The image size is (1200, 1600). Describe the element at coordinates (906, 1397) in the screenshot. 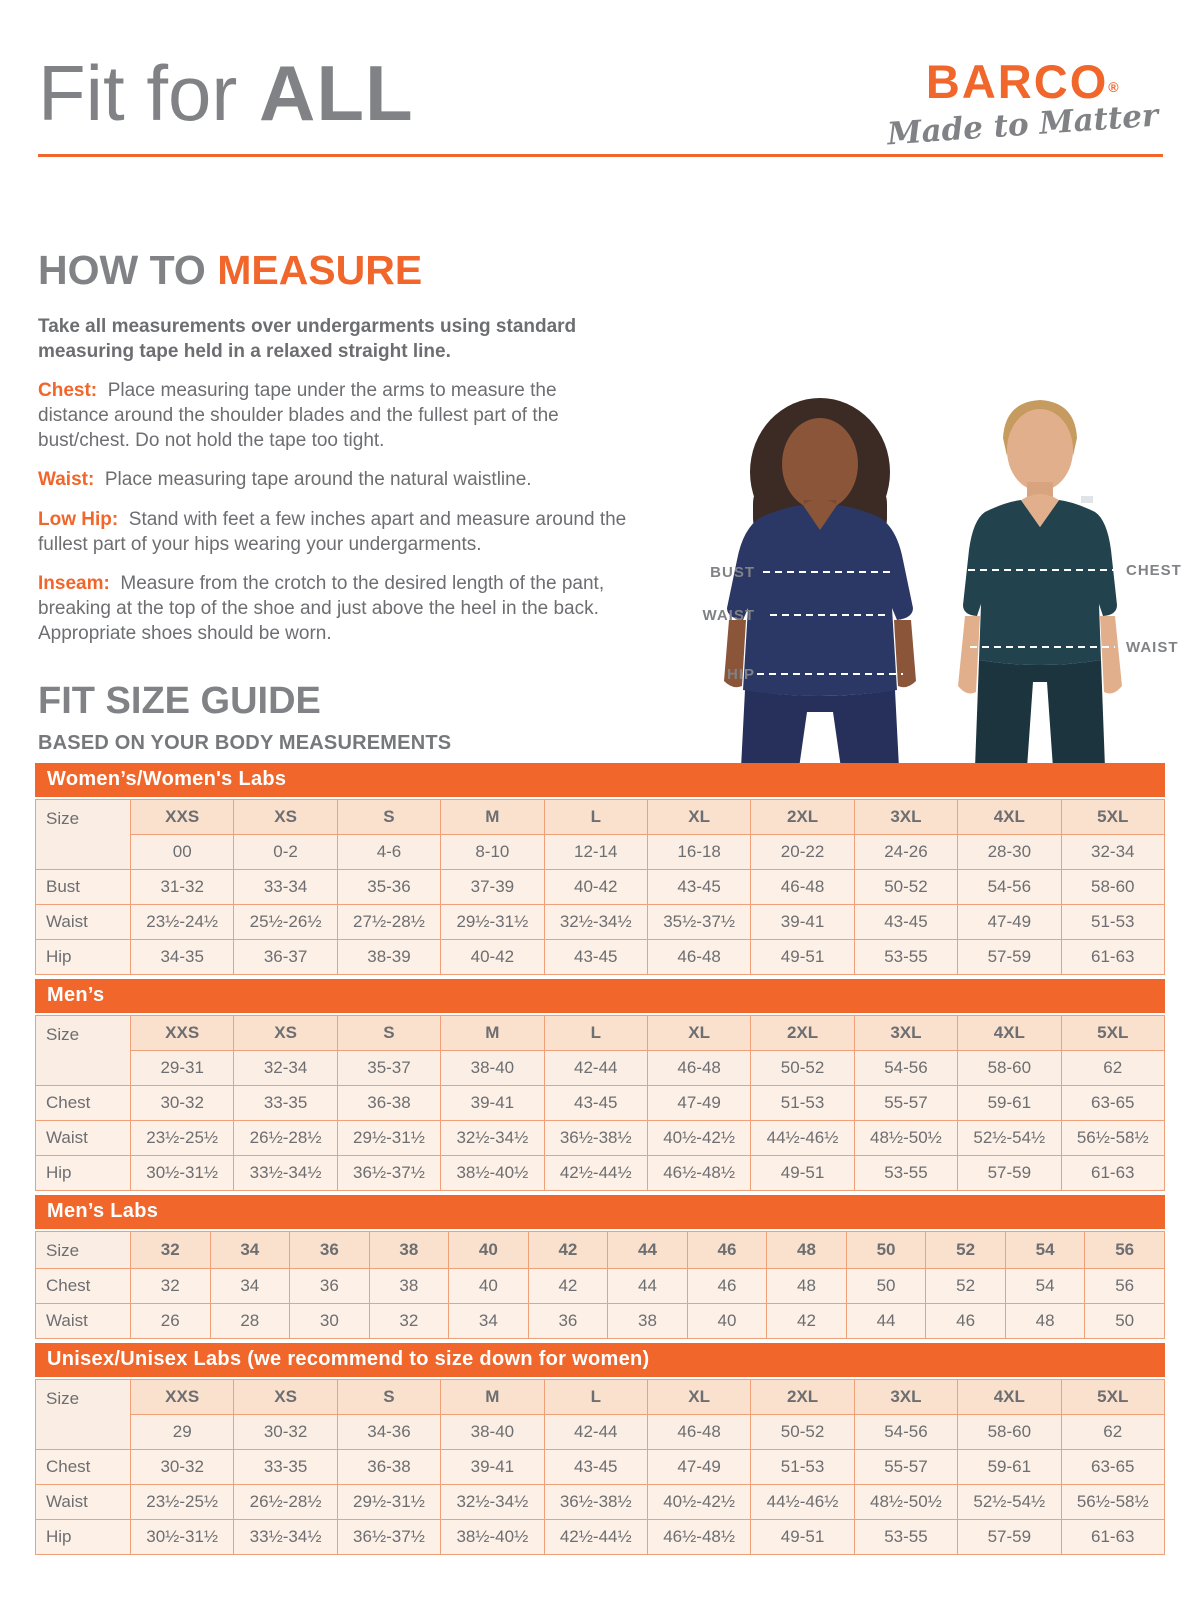

I see `size-col-header: 3XL` at that location.